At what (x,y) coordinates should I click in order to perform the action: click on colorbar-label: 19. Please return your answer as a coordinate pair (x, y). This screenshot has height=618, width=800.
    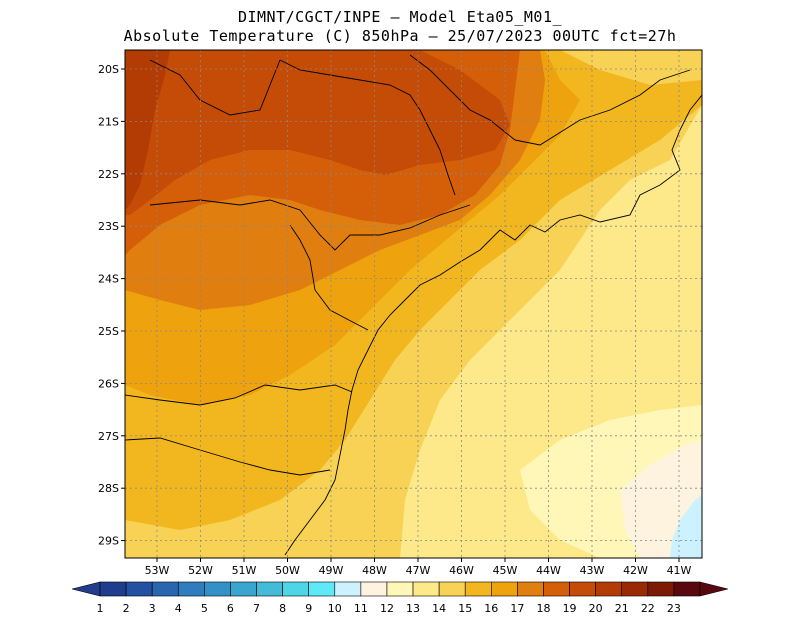
    Looking at the image, I should click on (570, 608).